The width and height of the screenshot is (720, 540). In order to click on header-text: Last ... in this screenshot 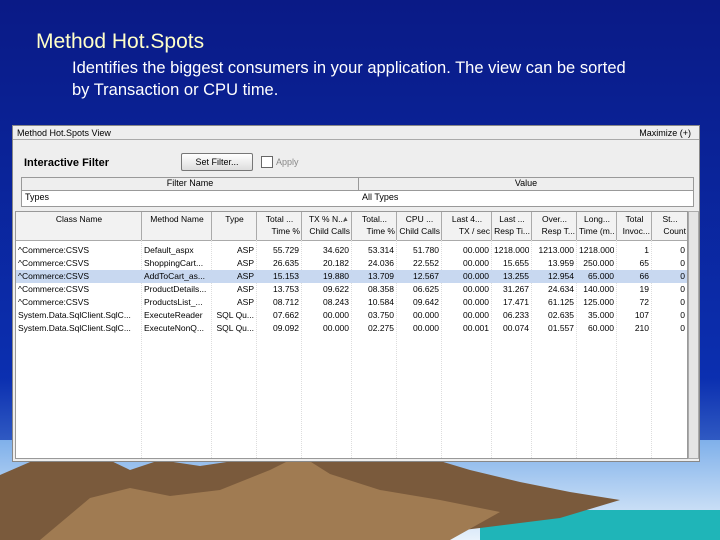, I will do `click(512, 219)`.